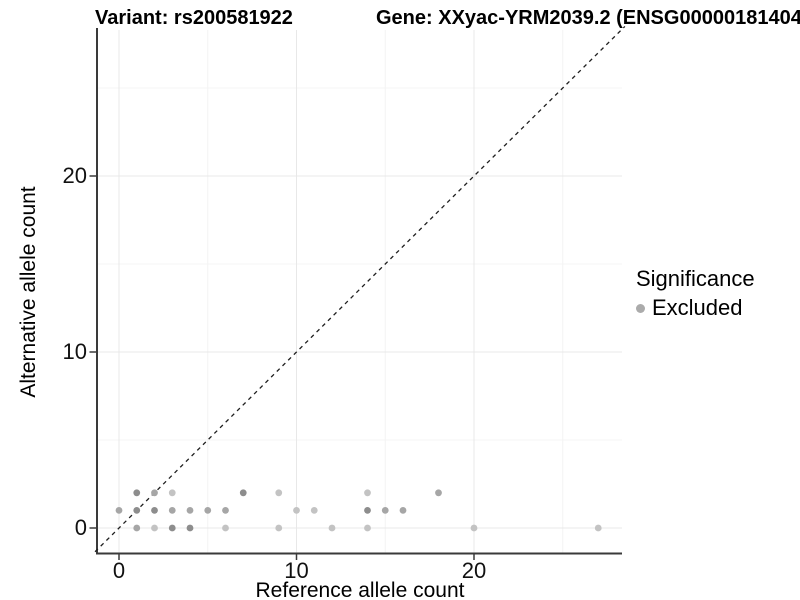 This screenshot has width=800, height=600. I want to click on plot-title-gene: Gene: XXyac-YRM2039.2 (ENSG00000181404, so click(588, 18).